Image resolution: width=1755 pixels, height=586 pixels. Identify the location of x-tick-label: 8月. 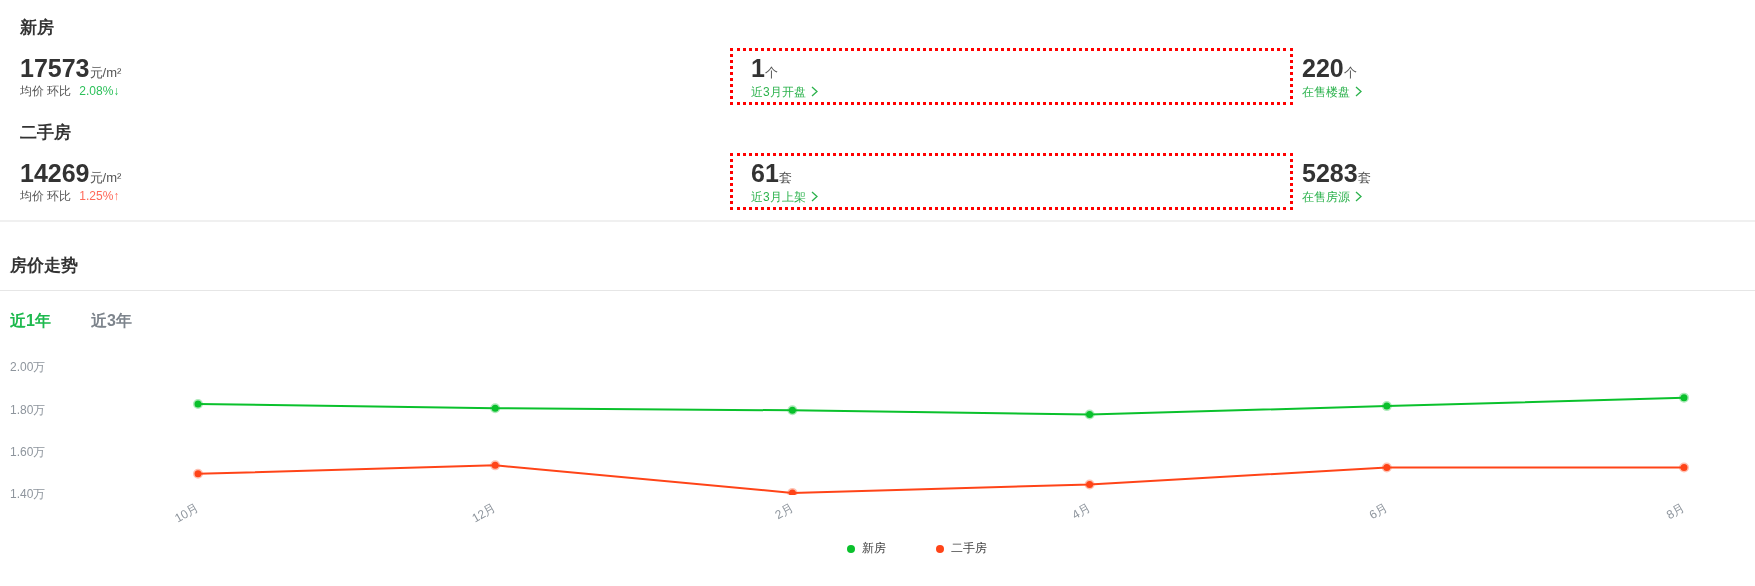
(1675, 511).